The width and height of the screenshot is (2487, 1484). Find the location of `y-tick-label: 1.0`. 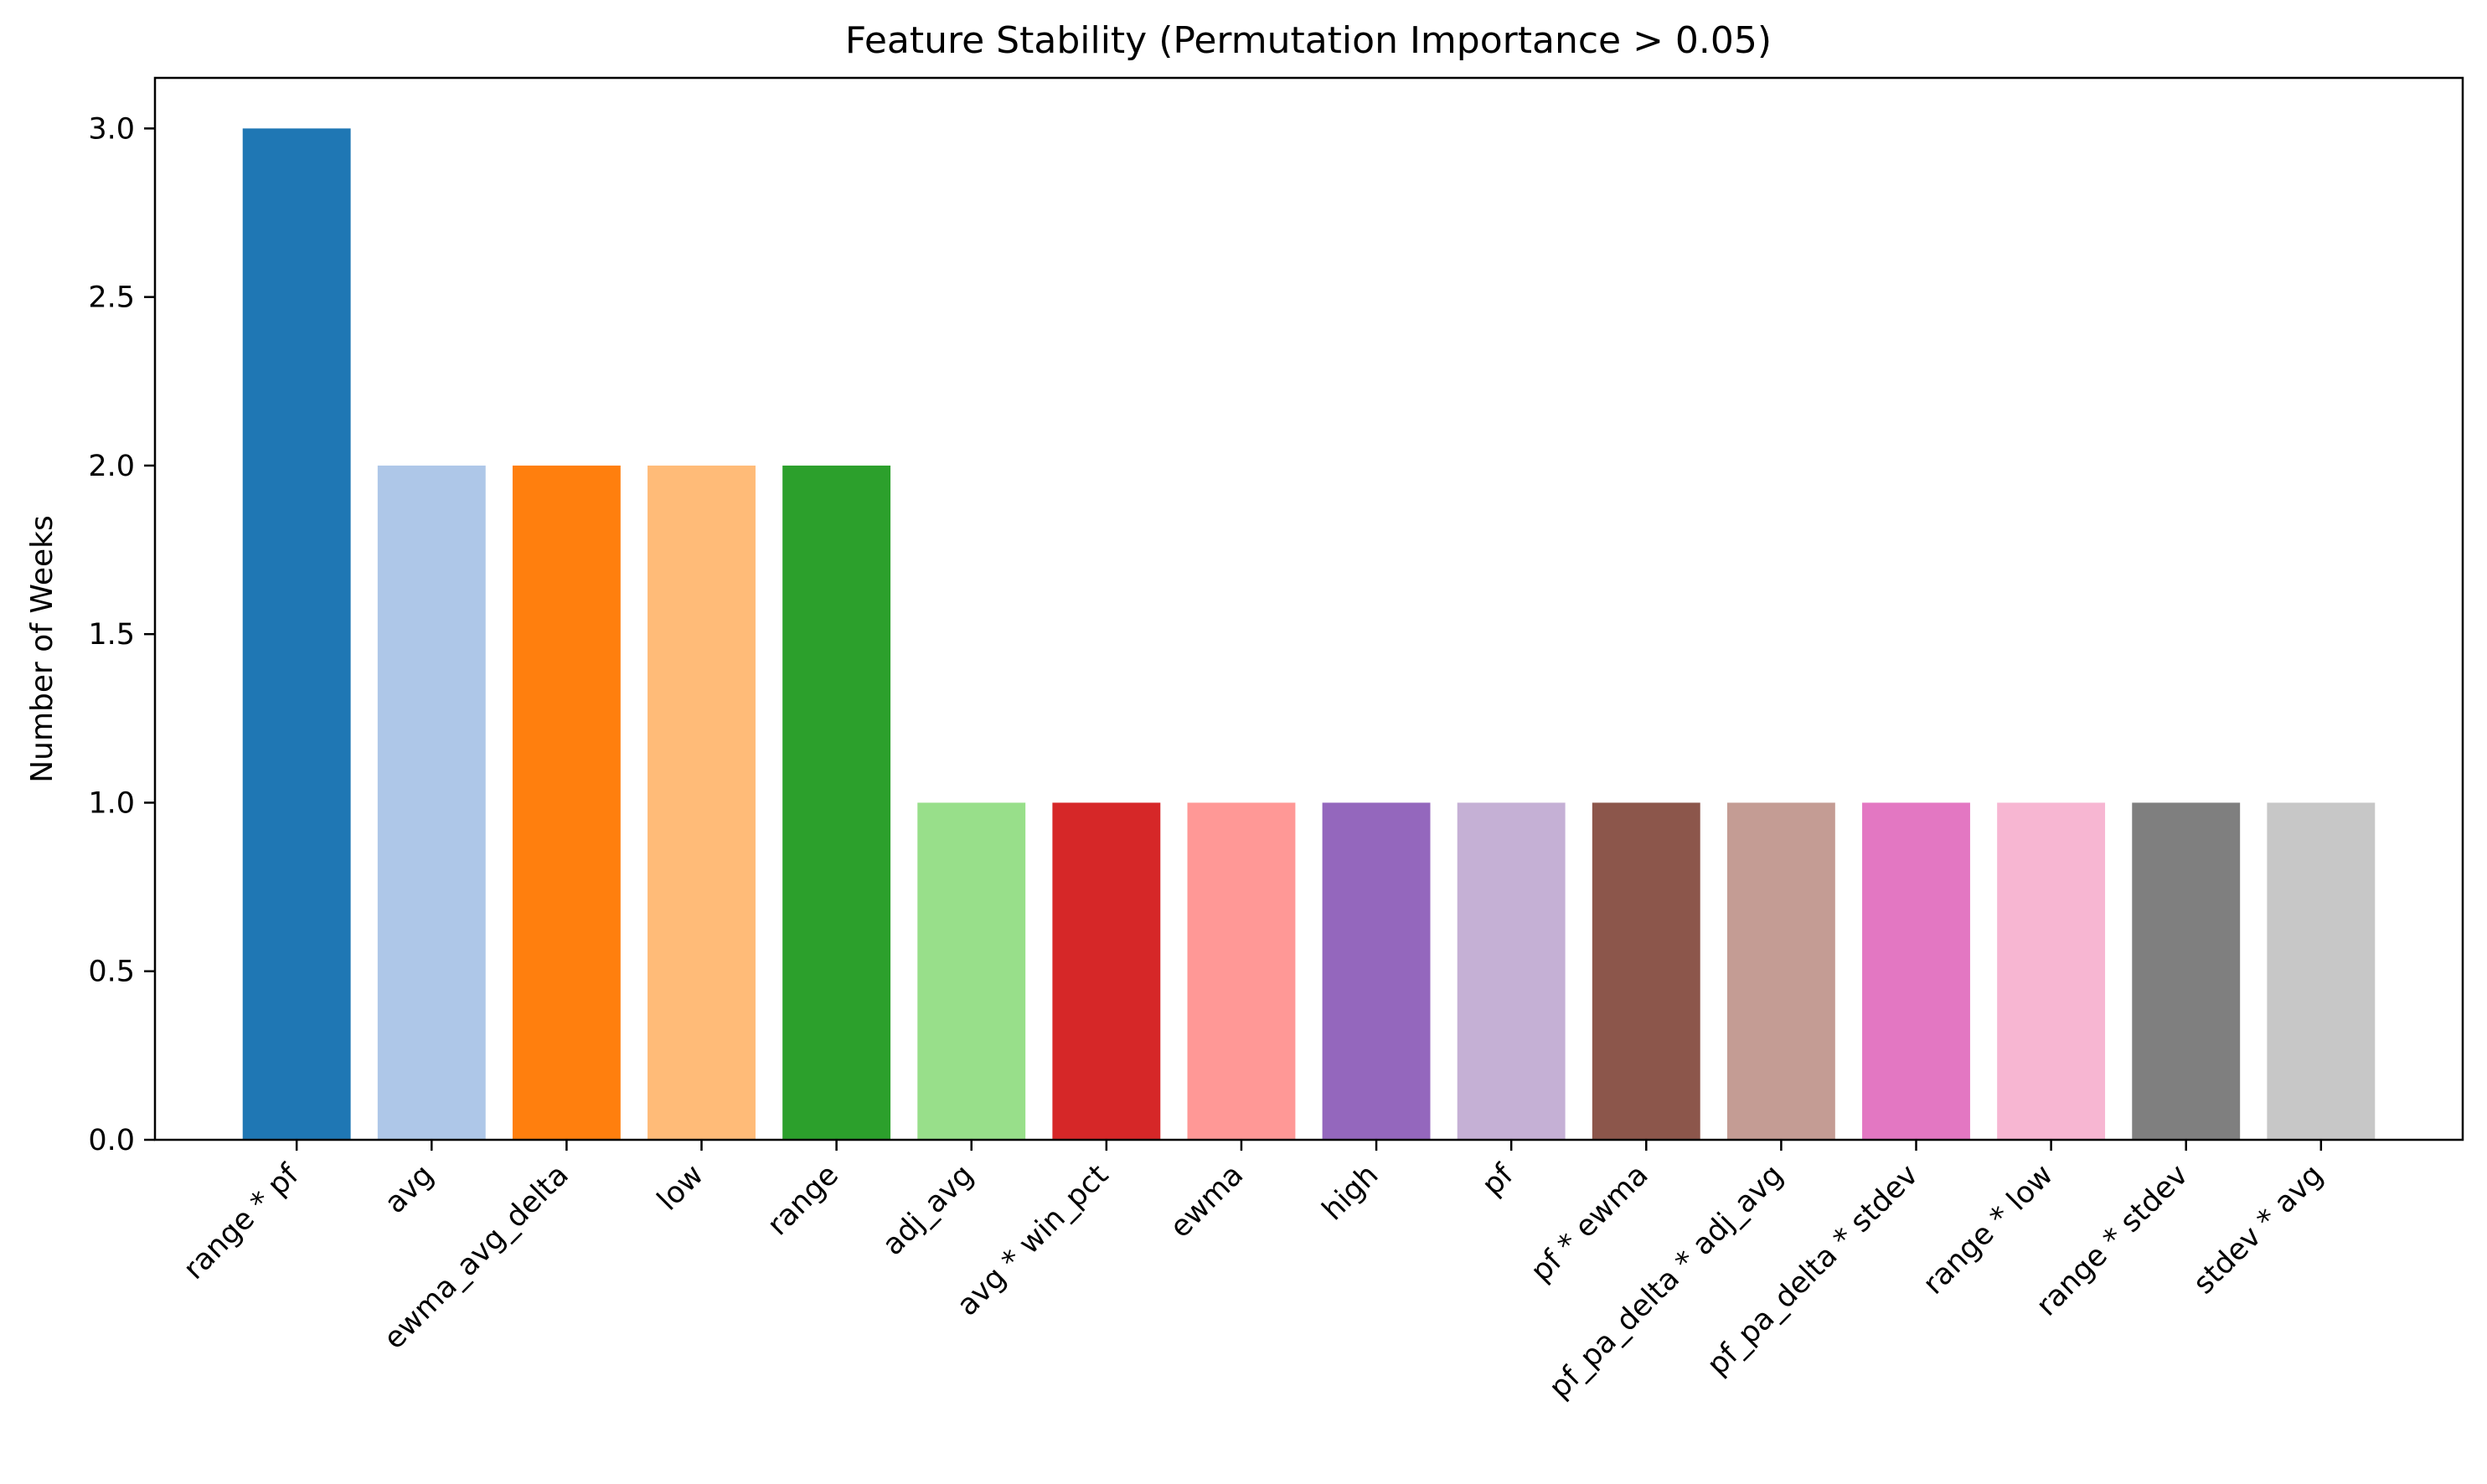

y-tick-label: 1.0 is located at coordinates (111, 803).